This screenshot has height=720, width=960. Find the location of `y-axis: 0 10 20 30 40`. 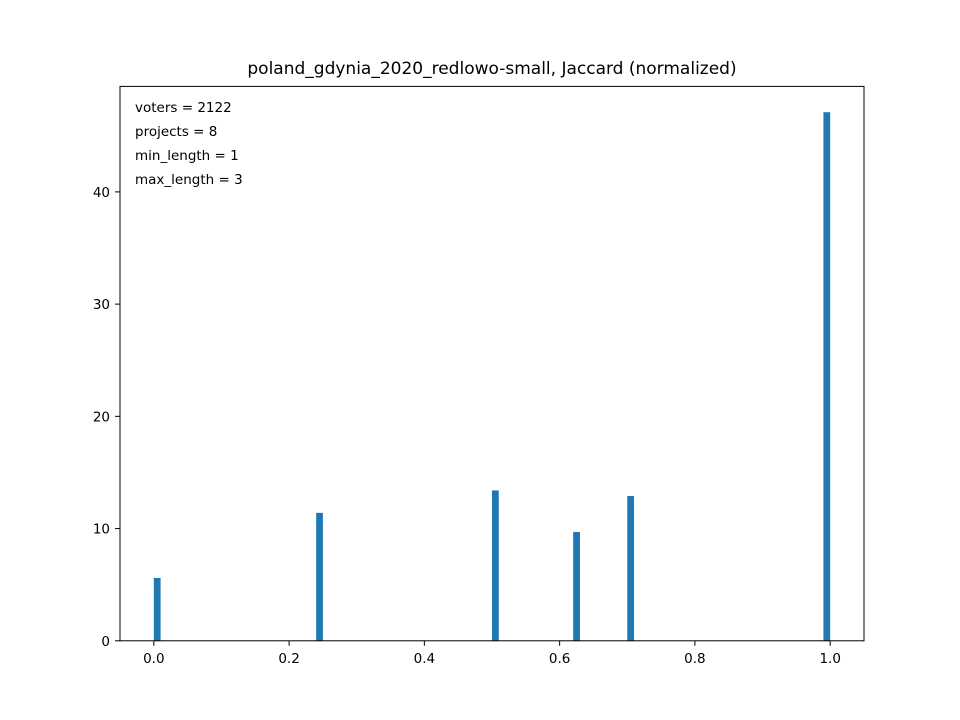

y-axis: 0 10 20 30 40 is located at coordinates (106, 417).